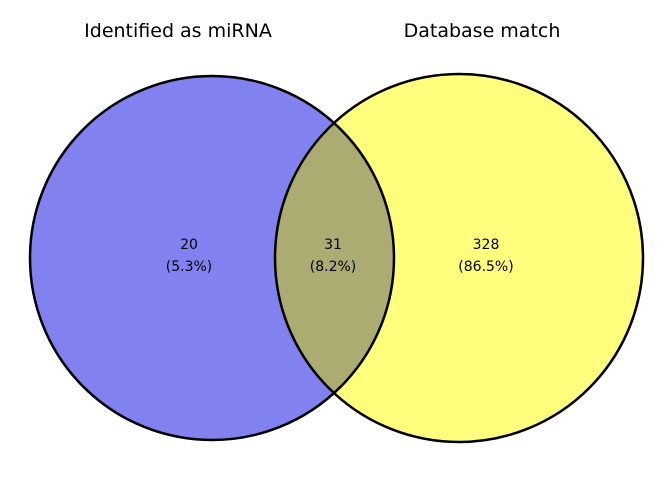  I want to click on right-only-count: 328, so click(486, 245).